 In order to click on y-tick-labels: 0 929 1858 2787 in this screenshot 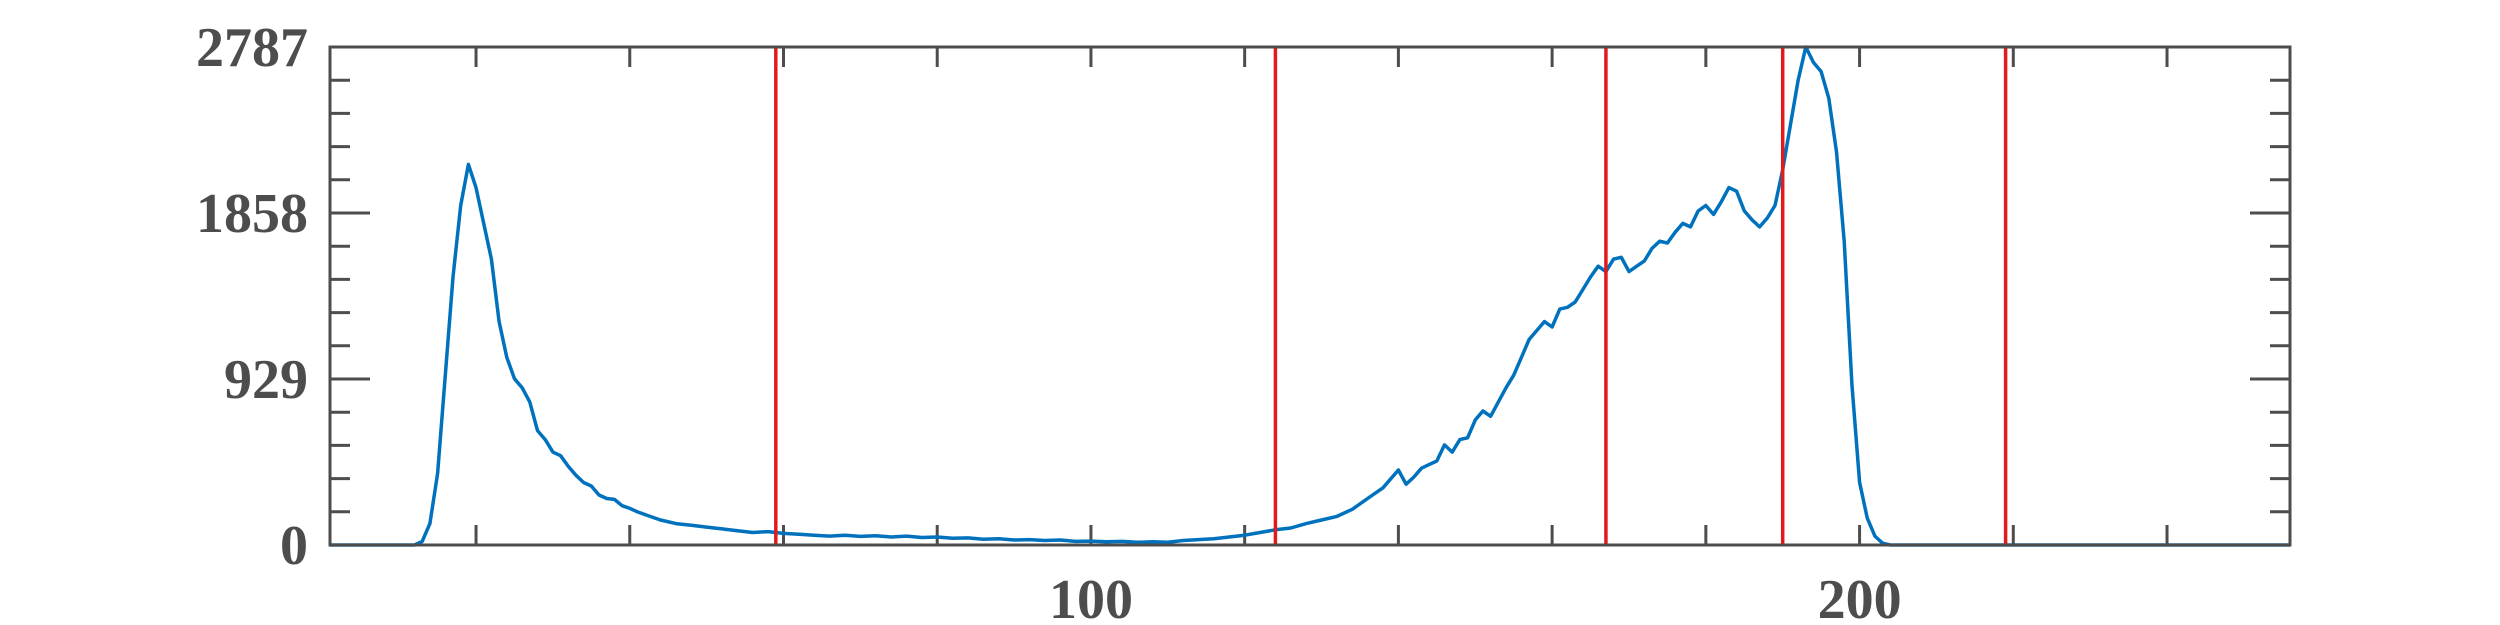, I will do `click(252, 297)`.